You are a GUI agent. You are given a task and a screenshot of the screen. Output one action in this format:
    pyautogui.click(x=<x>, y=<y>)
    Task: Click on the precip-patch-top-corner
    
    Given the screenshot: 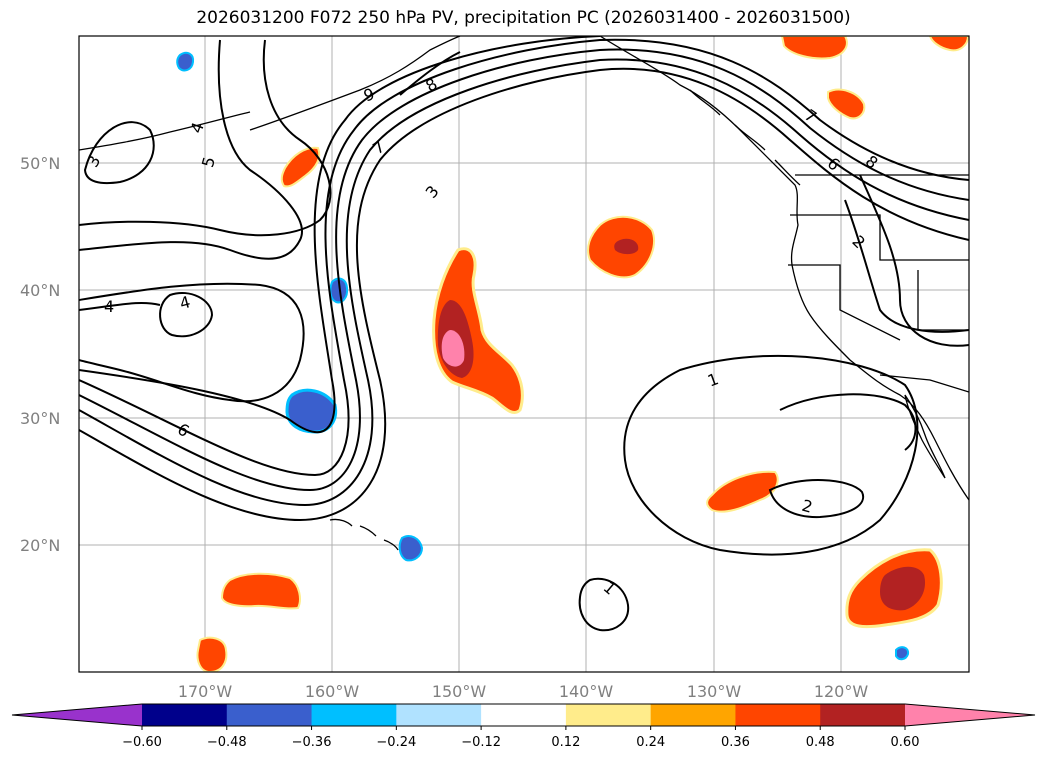 What is the action you would take?
    pyautogui.click(x=948, y=44)
    